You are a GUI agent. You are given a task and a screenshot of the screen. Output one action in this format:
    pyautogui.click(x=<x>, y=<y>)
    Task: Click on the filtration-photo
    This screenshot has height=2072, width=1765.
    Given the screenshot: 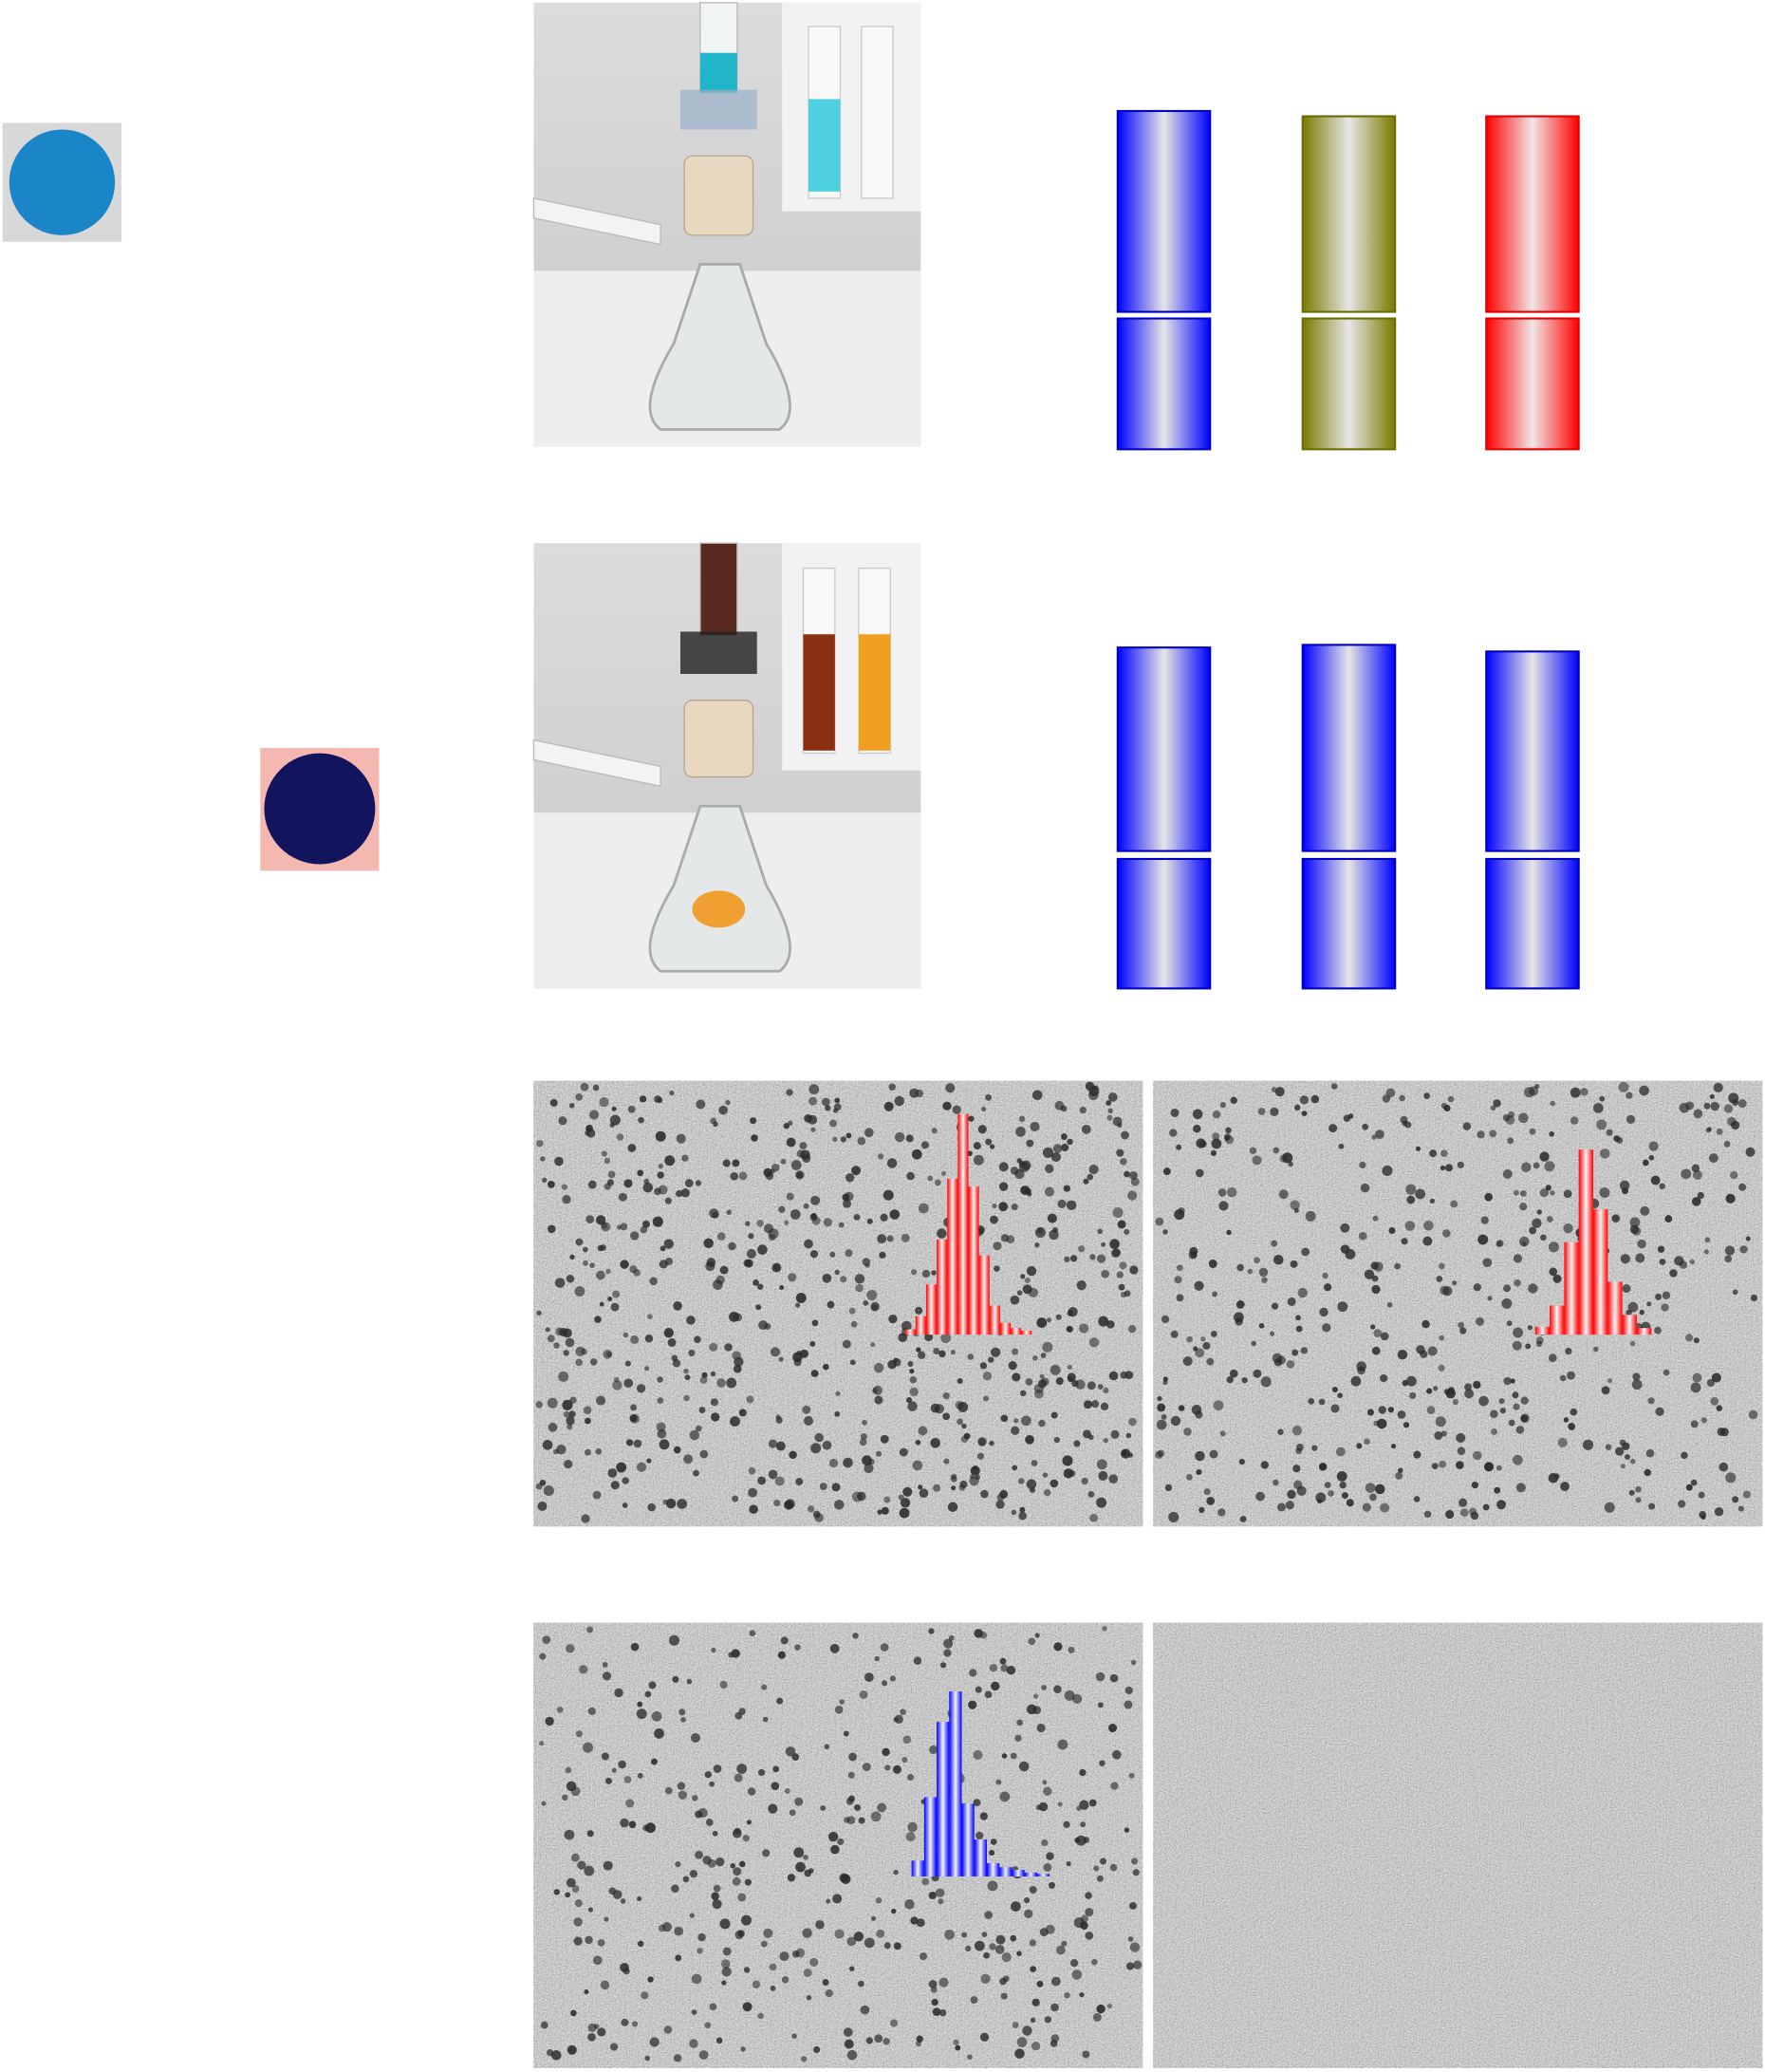 What is the action you would take?
    pyautogui.click(x=726, y=224)
    